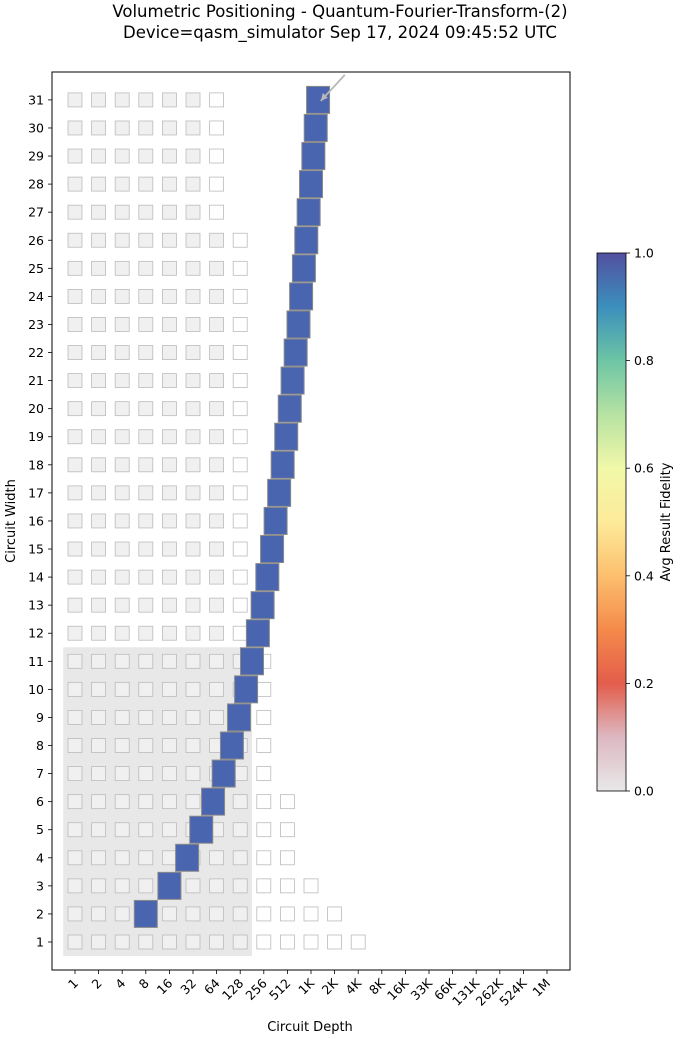 The image size is (680, 1039). Describe the element at coordinates (644, 791) in the screenshot. I see `colorbar-tick-label: 0.0` at that location.